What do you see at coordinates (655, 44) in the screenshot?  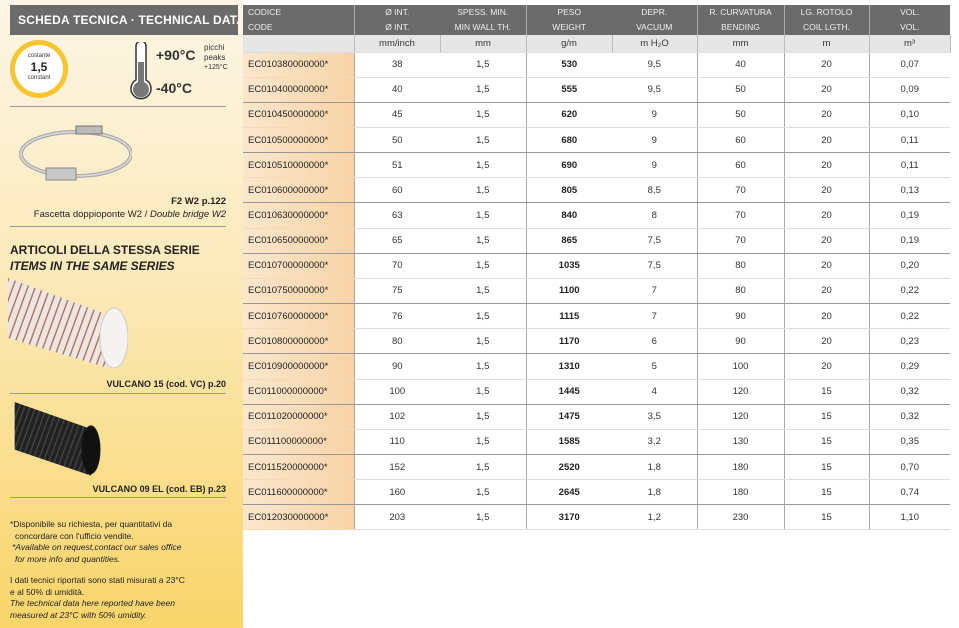 I see `unit-cell: m H₂O` at bounding box center [655, 44].